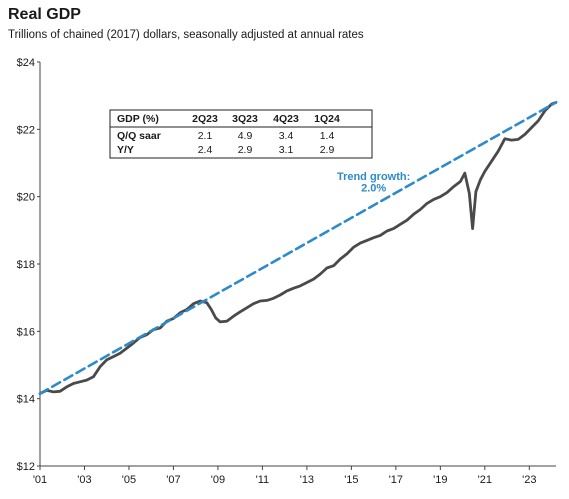 Image resolution: width=569 pixels, height=499 pixels. Describe the element at coordinates (26, 130) in the screenshot. I see `y-tick-label: $22` at that location.